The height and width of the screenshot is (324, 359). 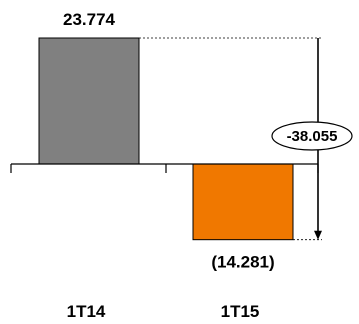 What do you see at coordinates (318, 235) in the screenshot?
I see `difference-arrowhead` at bounding box center [318, 235].